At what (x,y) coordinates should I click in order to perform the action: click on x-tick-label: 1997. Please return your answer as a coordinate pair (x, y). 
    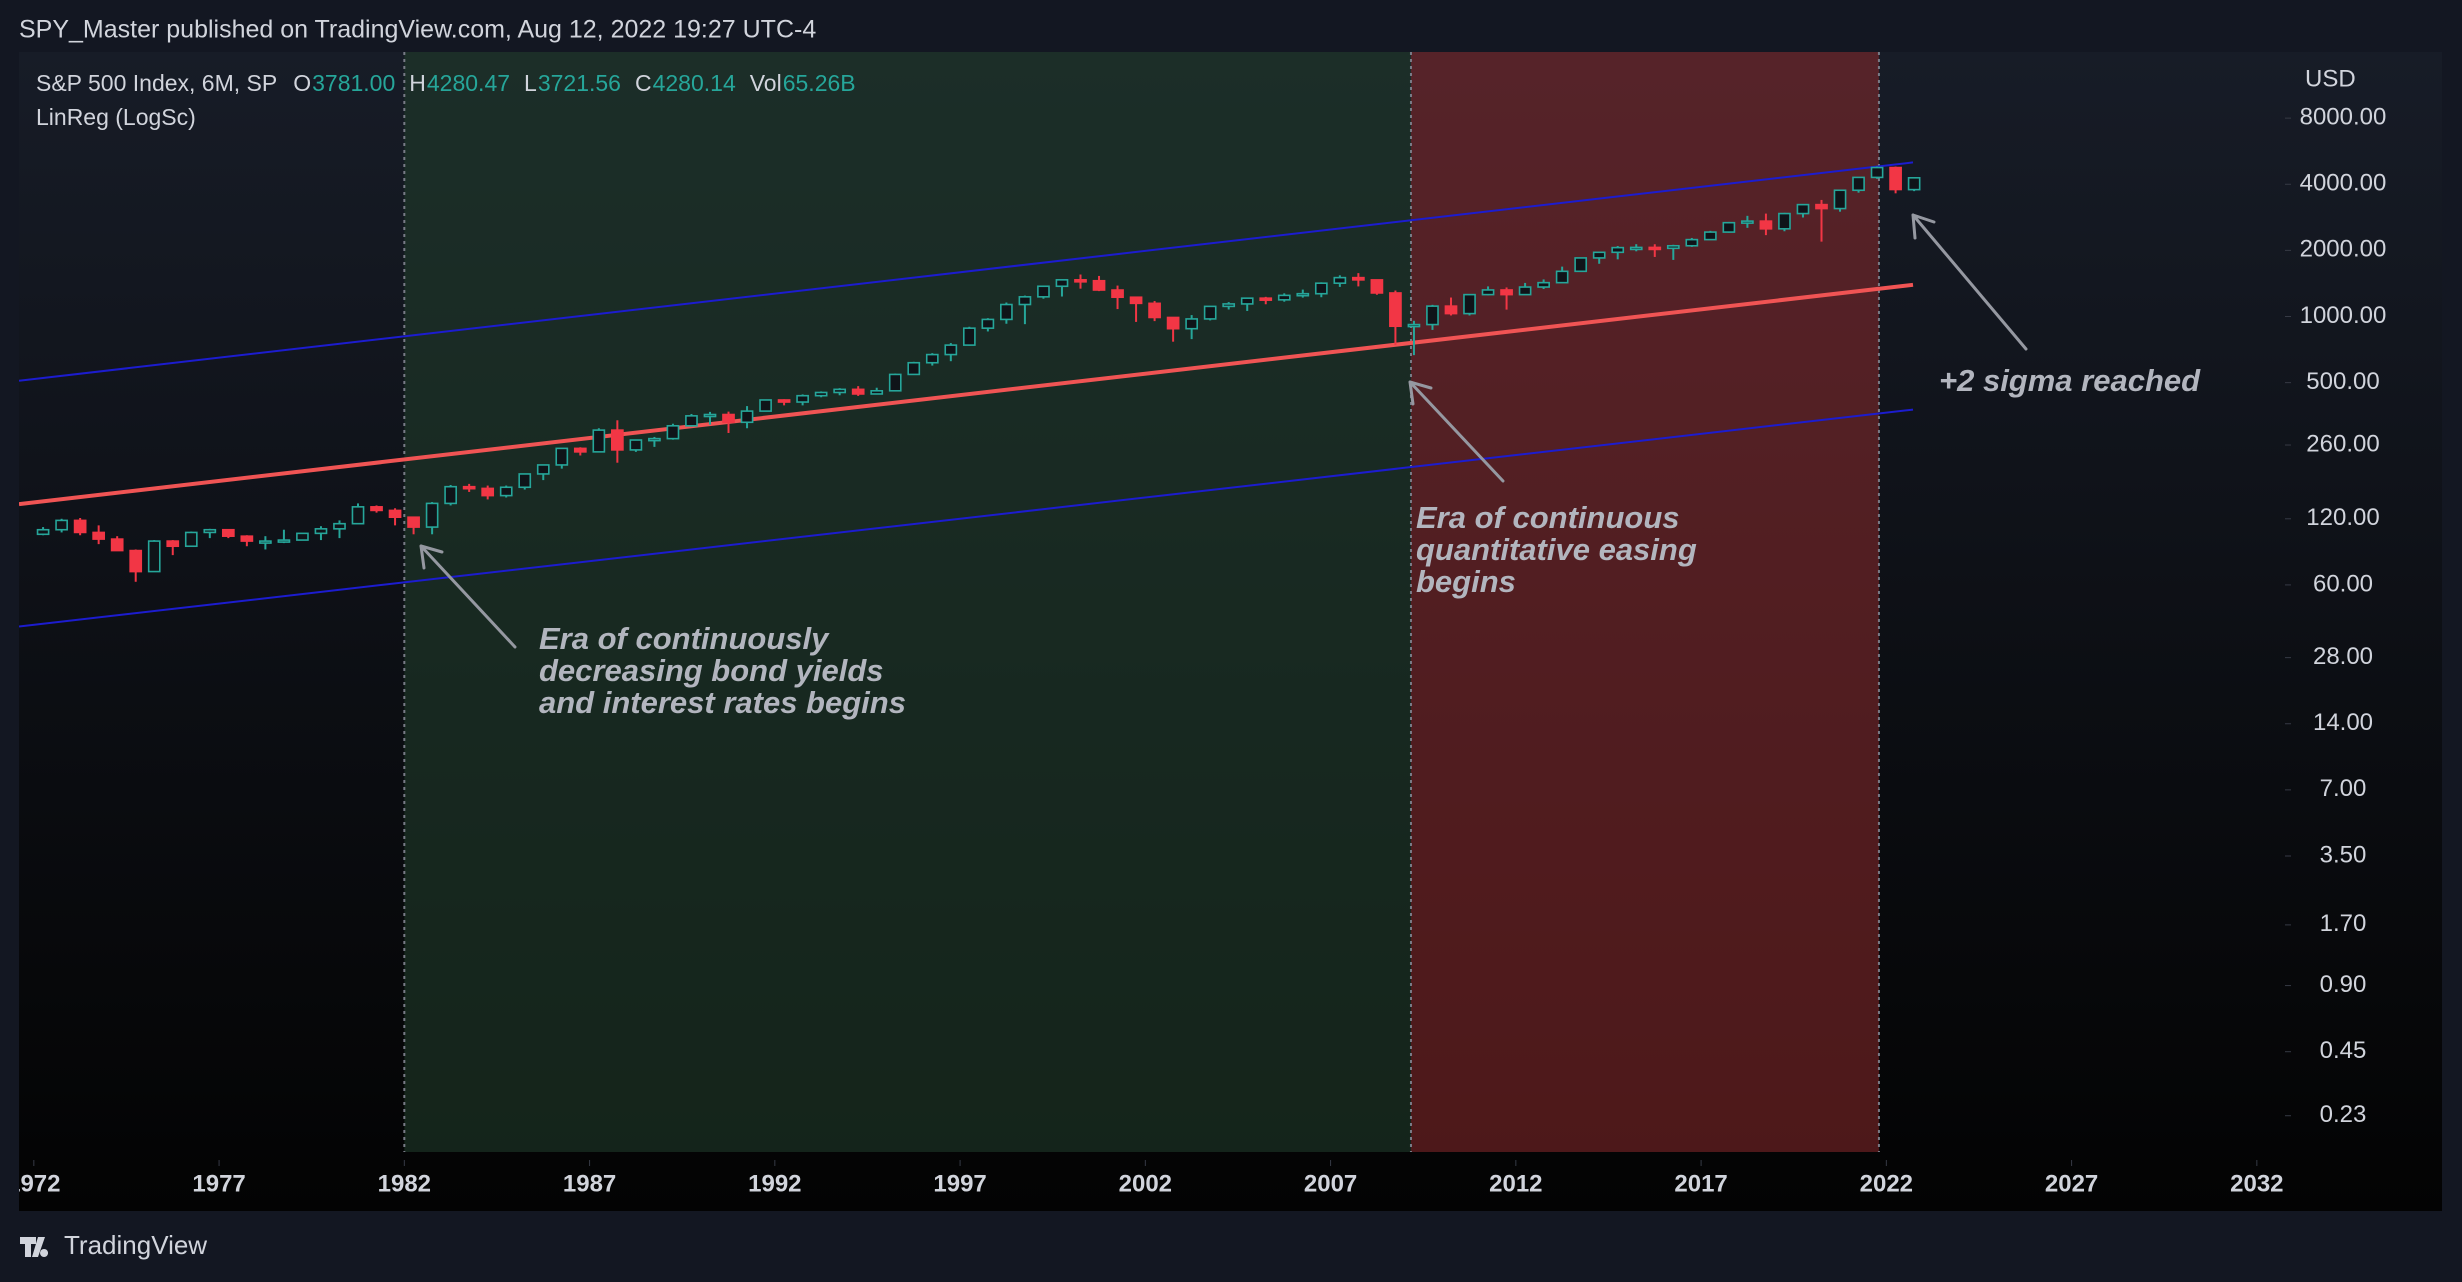
    Looking at the image, I should click on (959, 1183).